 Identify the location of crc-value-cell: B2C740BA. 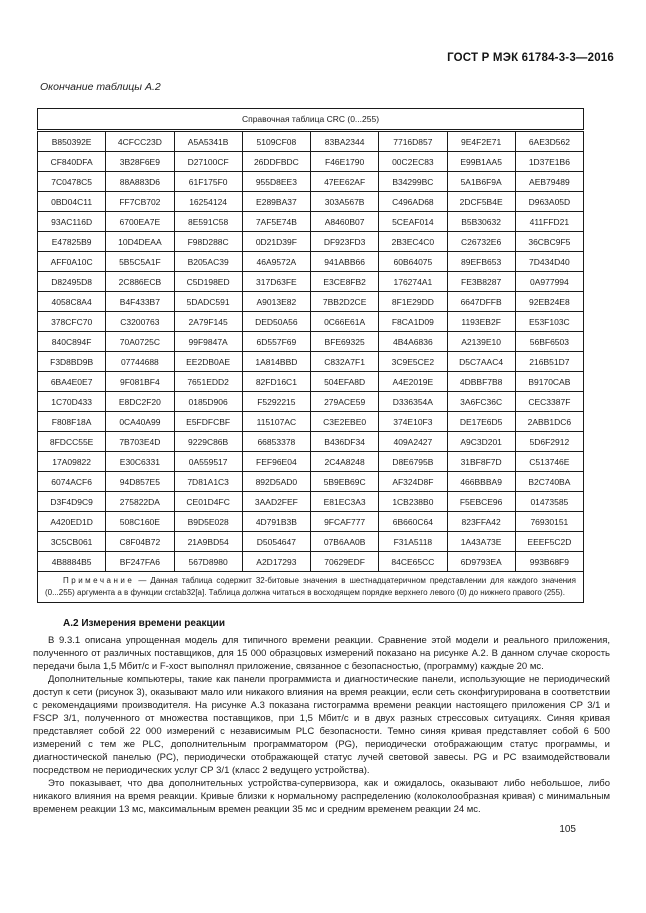
(549, 481).